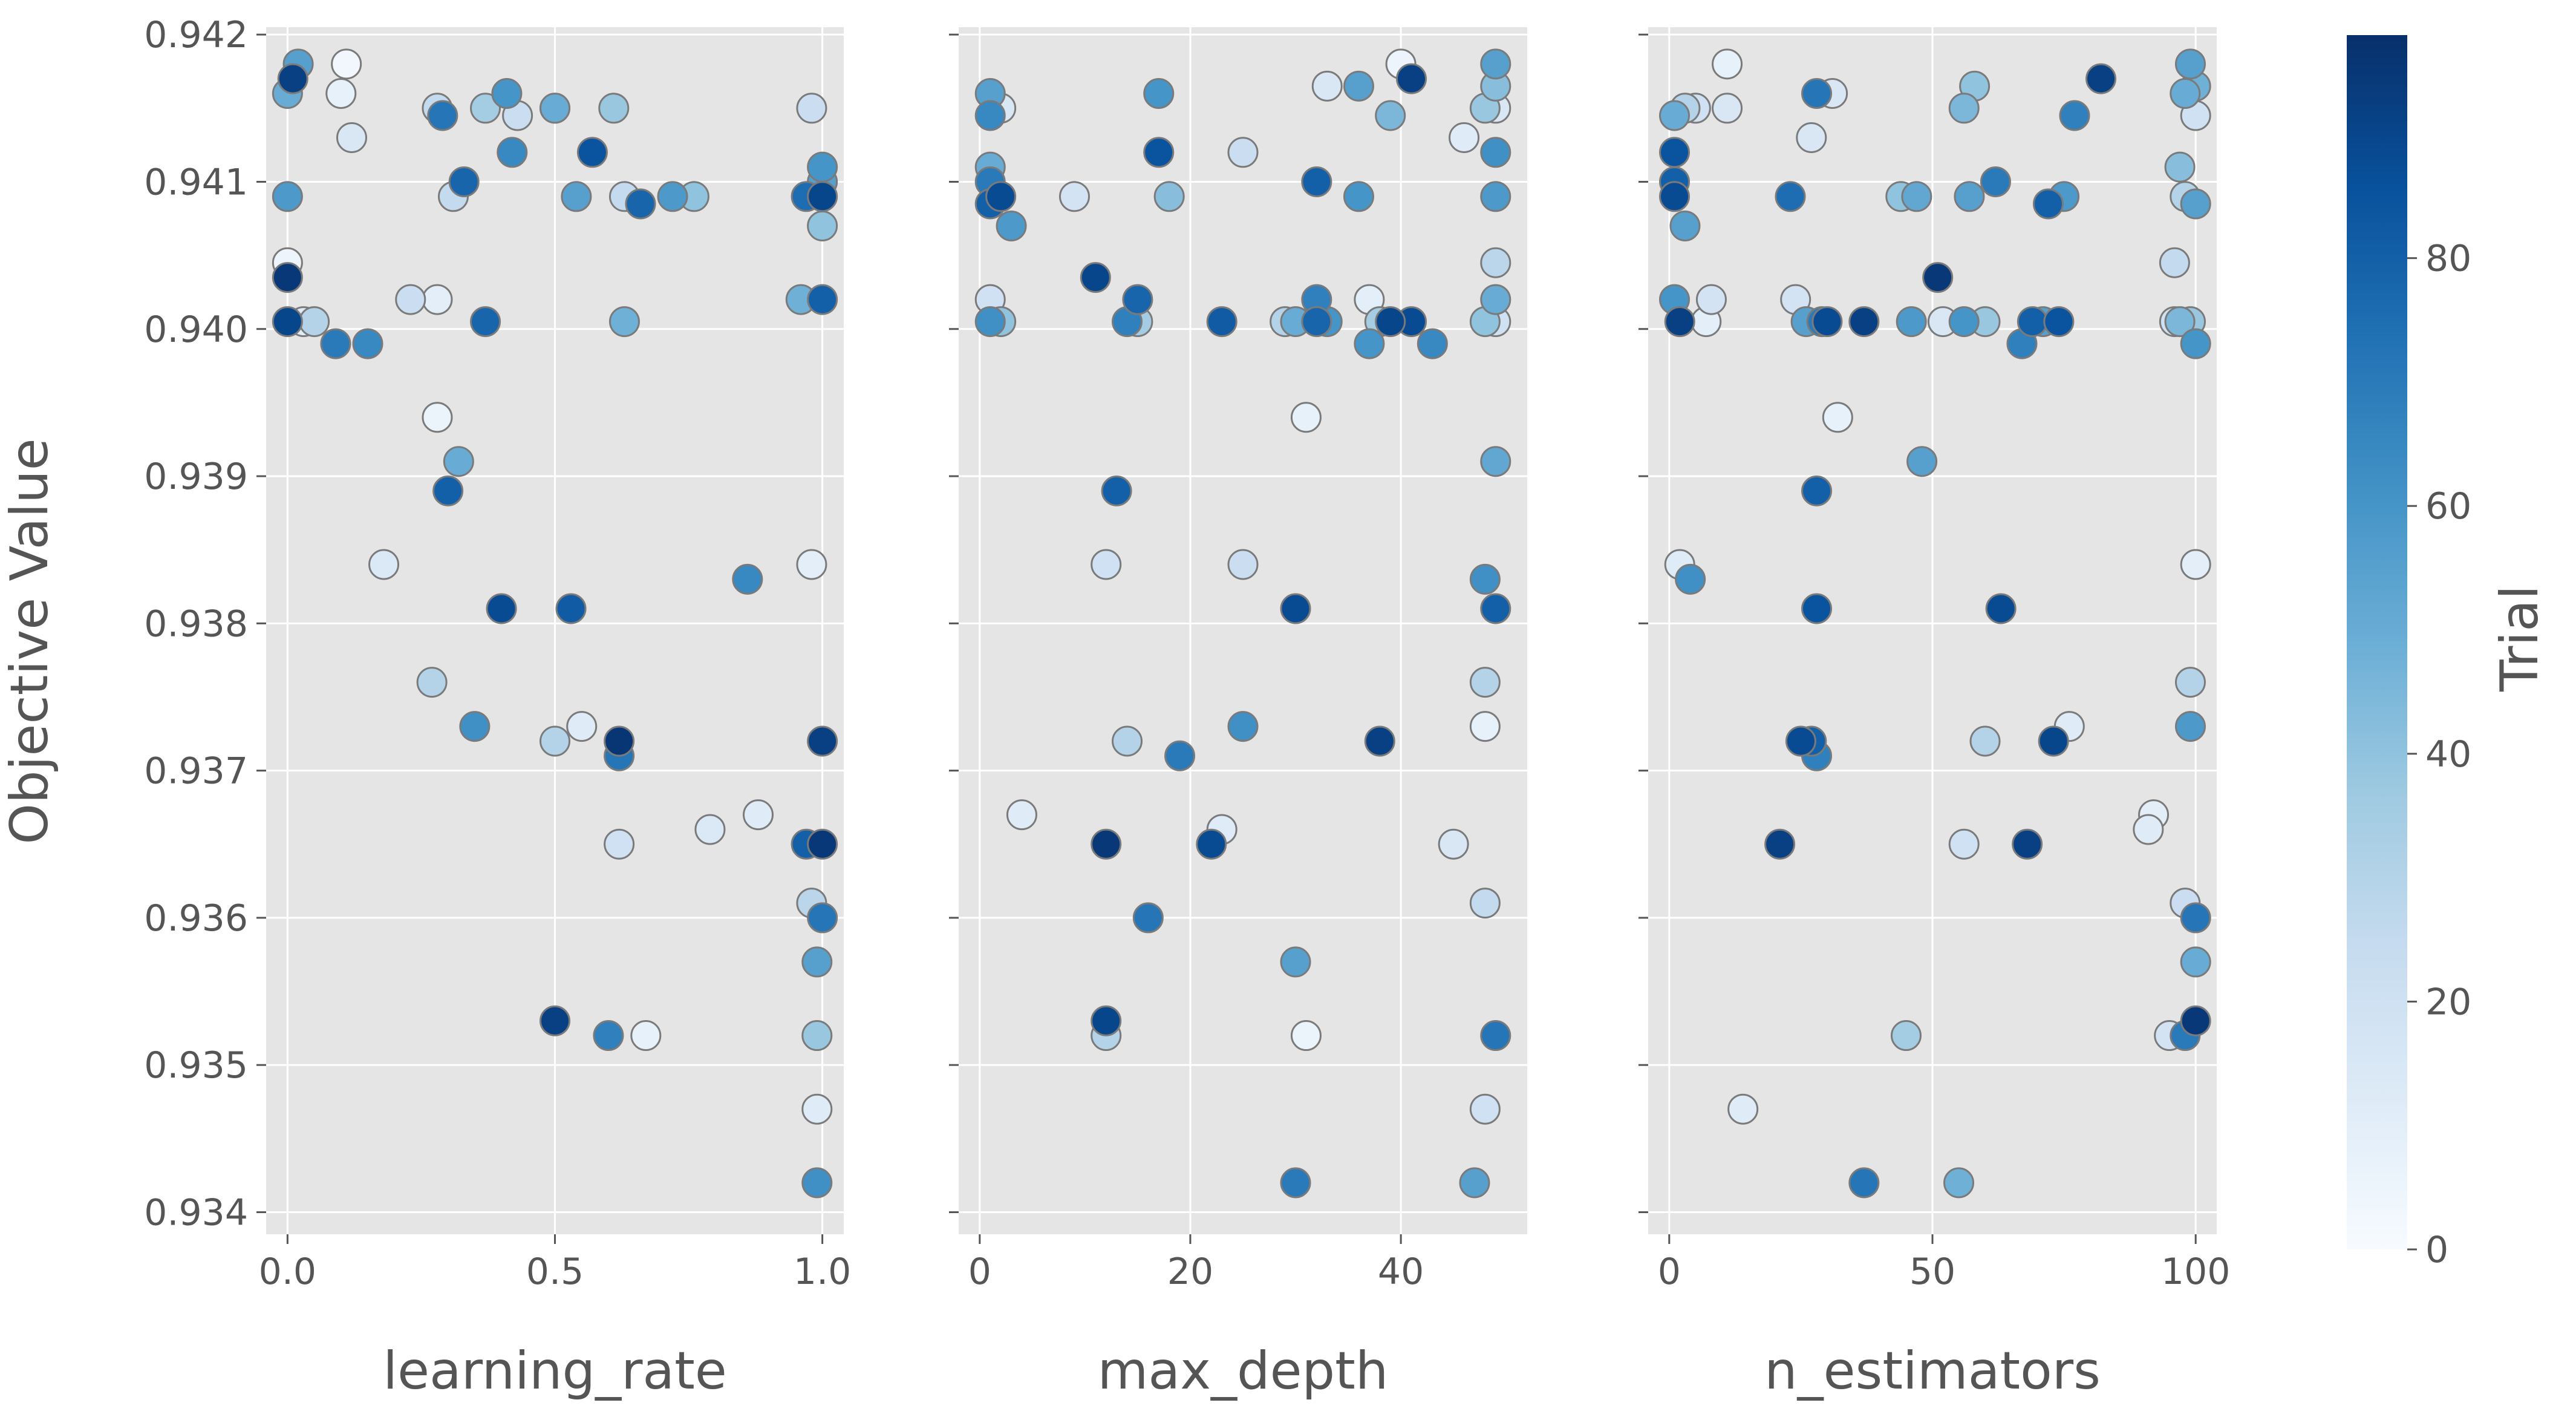  I want to click on x-axis-label: learning_rate, so click(555, 1371).